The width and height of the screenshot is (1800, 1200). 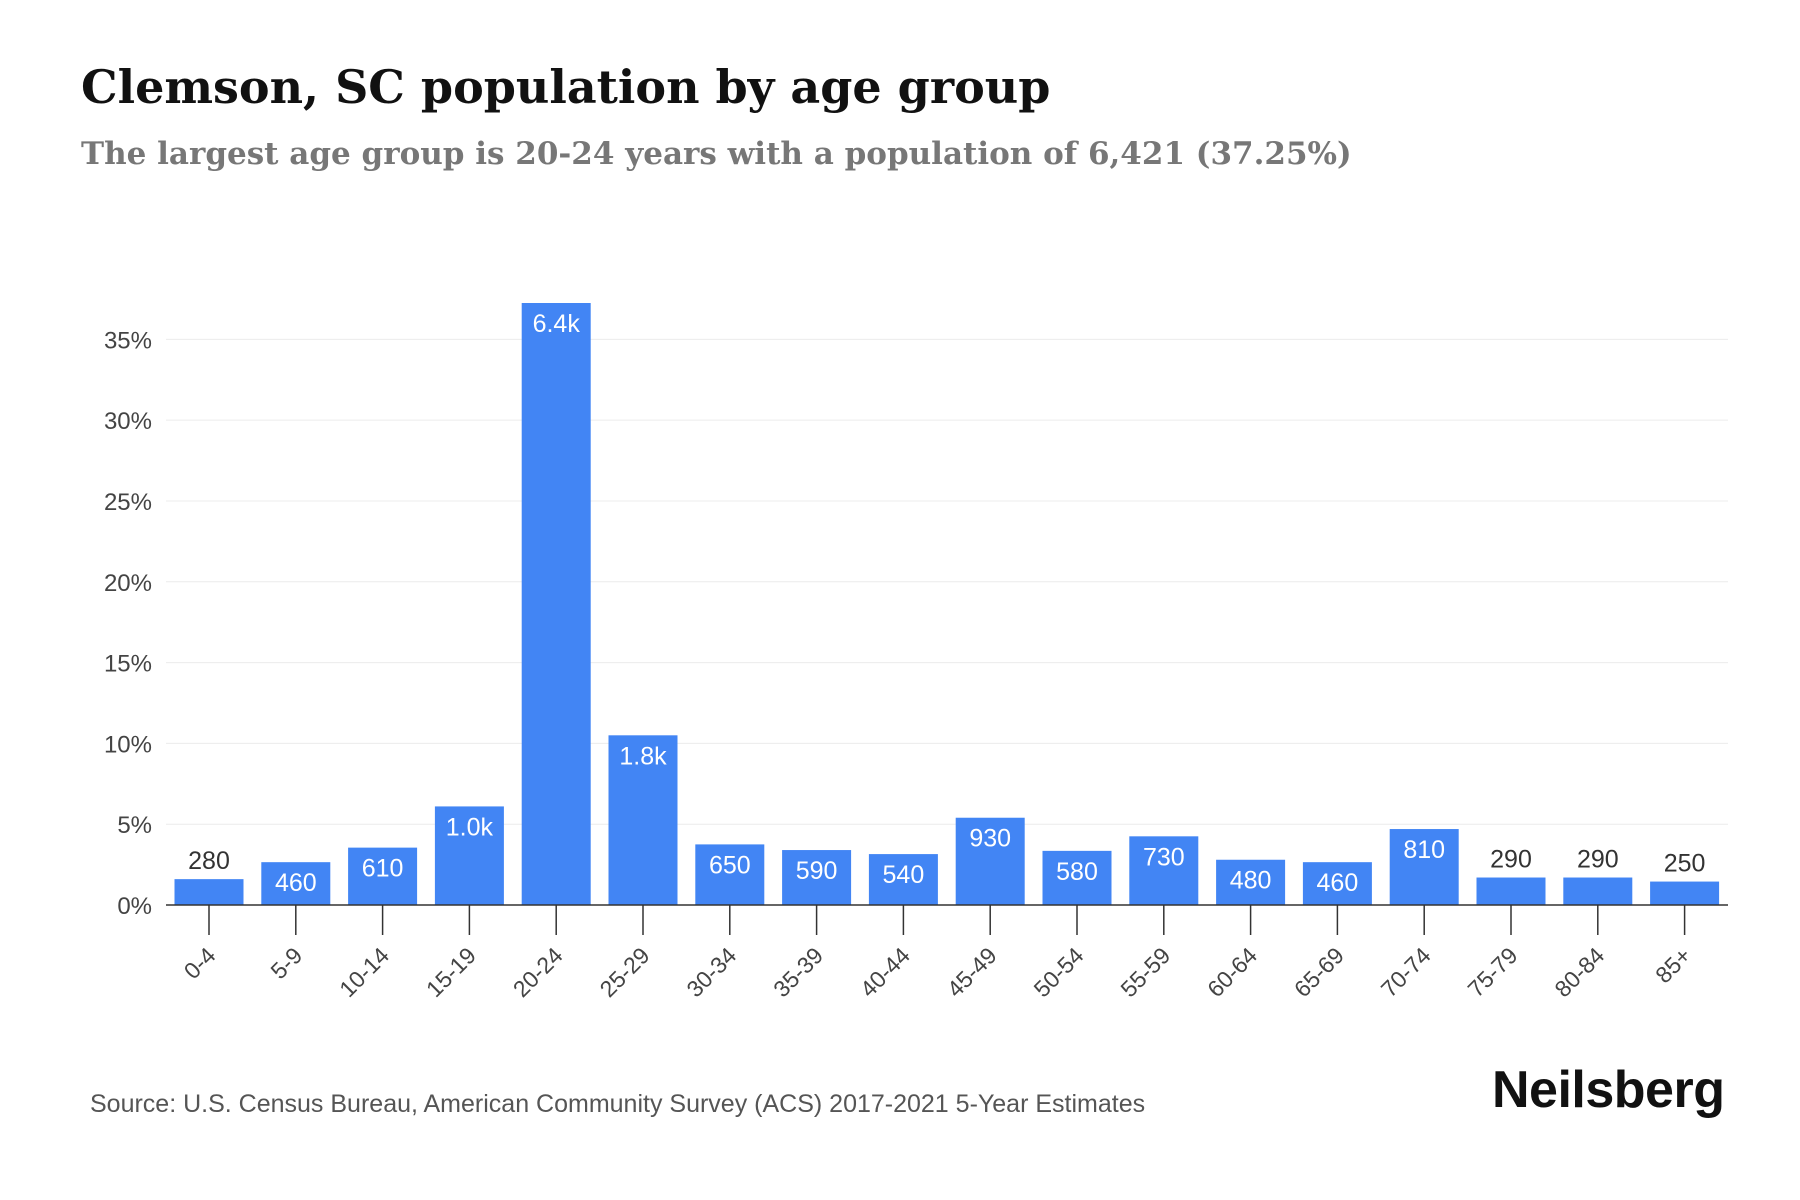 I want to click on data-label: 810, so click(x=1424, y=850).